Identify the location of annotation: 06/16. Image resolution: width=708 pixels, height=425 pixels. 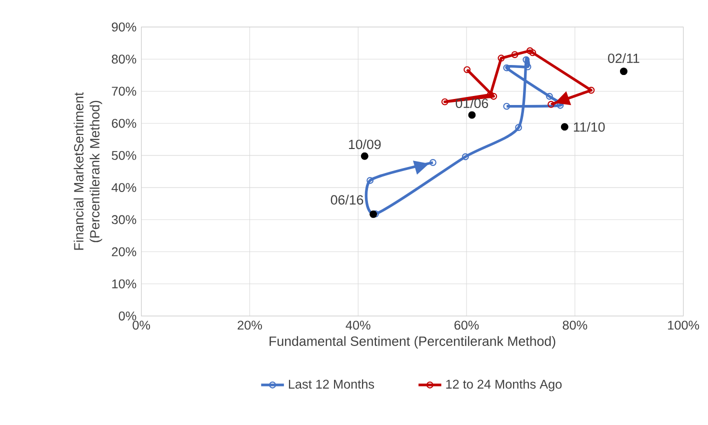
(347, 199).